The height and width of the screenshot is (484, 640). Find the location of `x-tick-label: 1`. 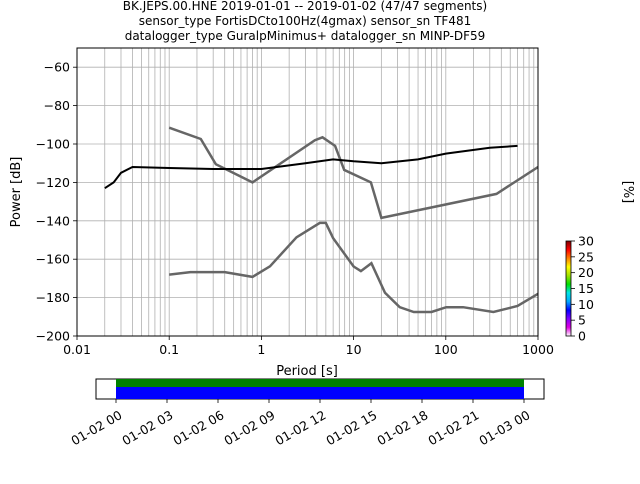

x-tick-label: 1 is located at coordinates (261, 349).